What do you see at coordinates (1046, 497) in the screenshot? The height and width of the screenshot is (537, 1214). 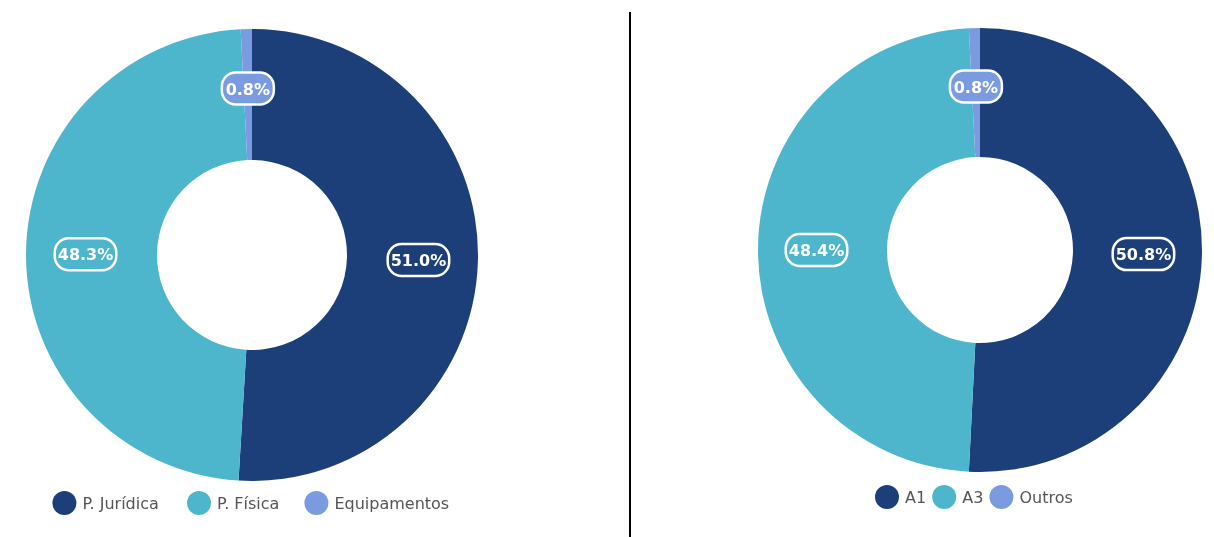 I see `legend-label: Outros` at bounding box center [1046, 497].